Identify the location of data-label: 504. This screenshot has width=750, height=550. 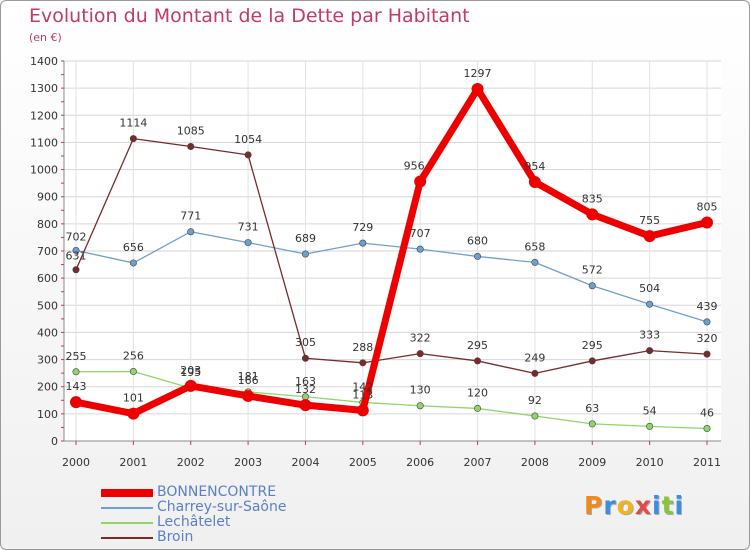
(649, 288).